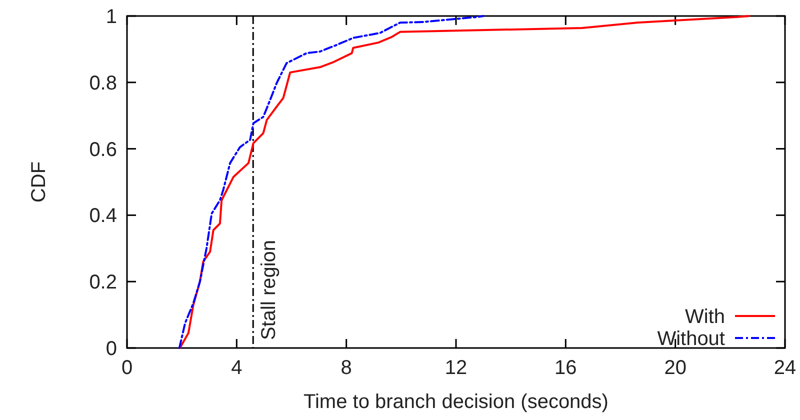  Describe the element at coordinates (103, 149) in the screenshot. I see `y-tick-label: 0.6` at that location.